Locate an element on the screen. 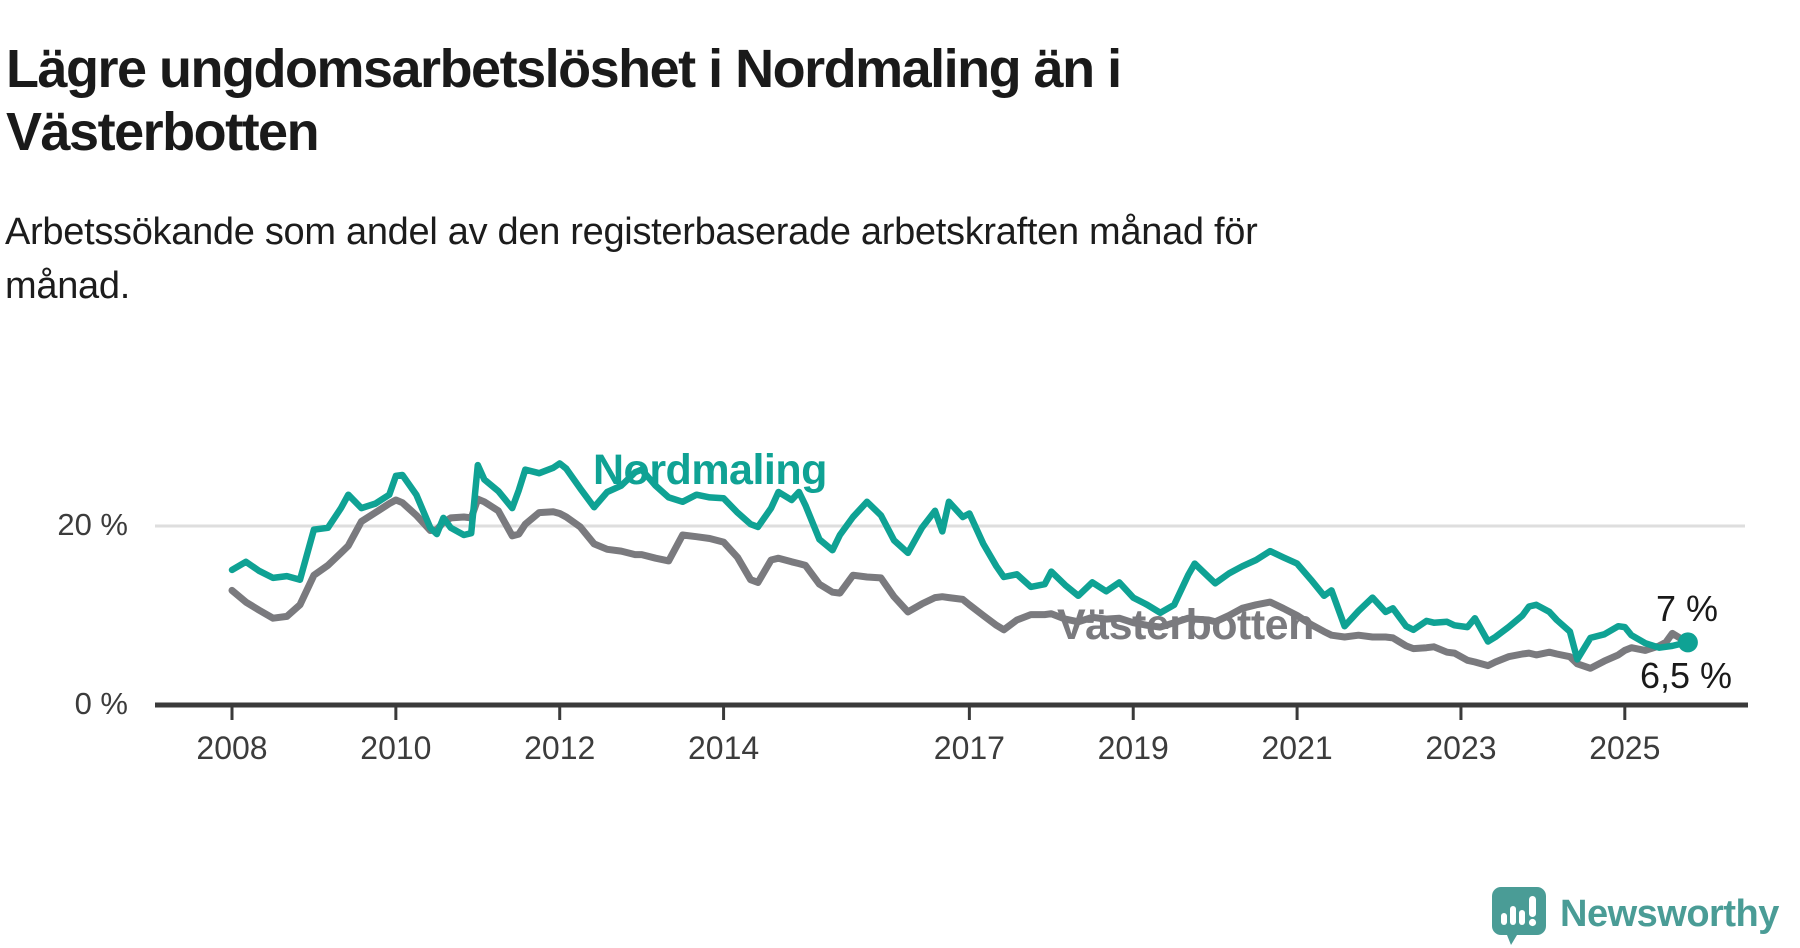 Image resolution: width=1800 pixels, height=948 pixels. x-tick-label: 2025 is located at coordinates (1625, 748).